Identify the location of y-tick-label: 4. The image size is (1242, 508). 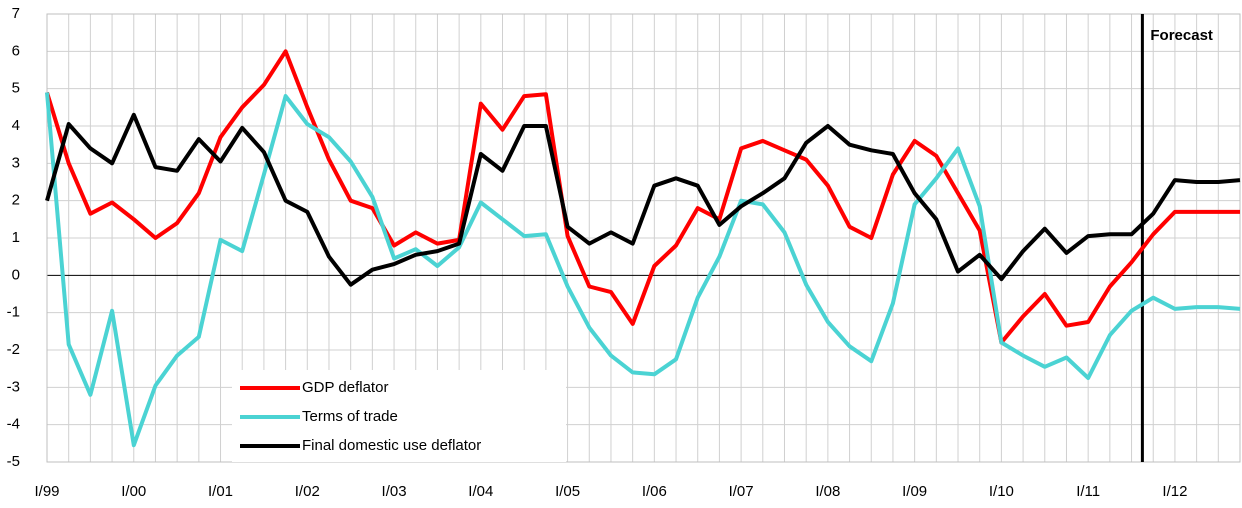
(16, 125).